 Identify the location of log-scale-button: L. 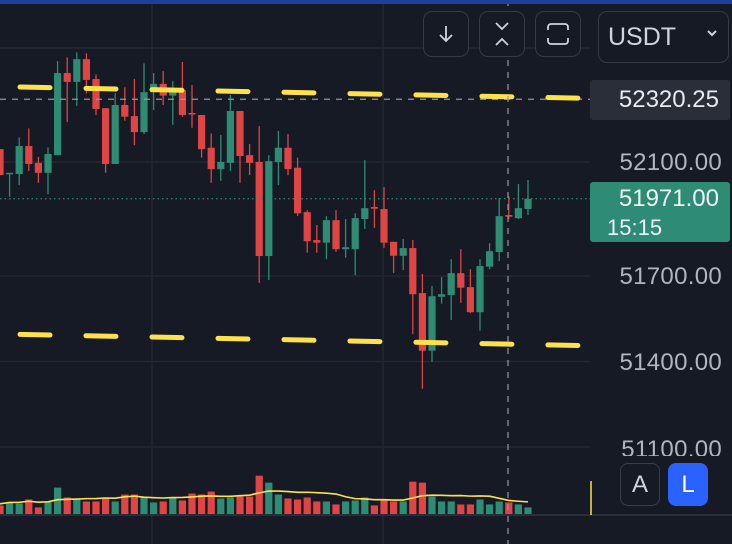
(688, 484).